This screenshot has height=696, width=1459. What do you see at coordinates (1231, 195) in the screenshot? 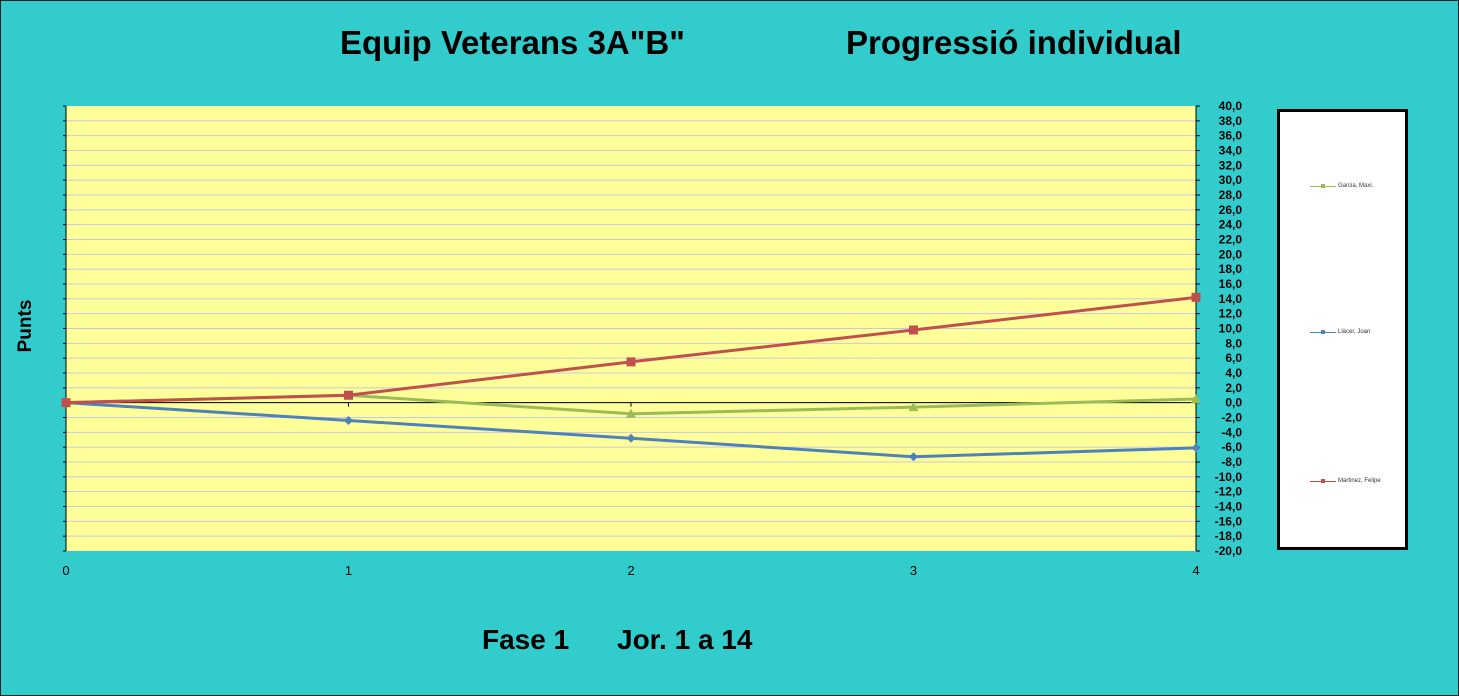
I see `y-tick-label: 28,0` at bounding box center [1231, 195].